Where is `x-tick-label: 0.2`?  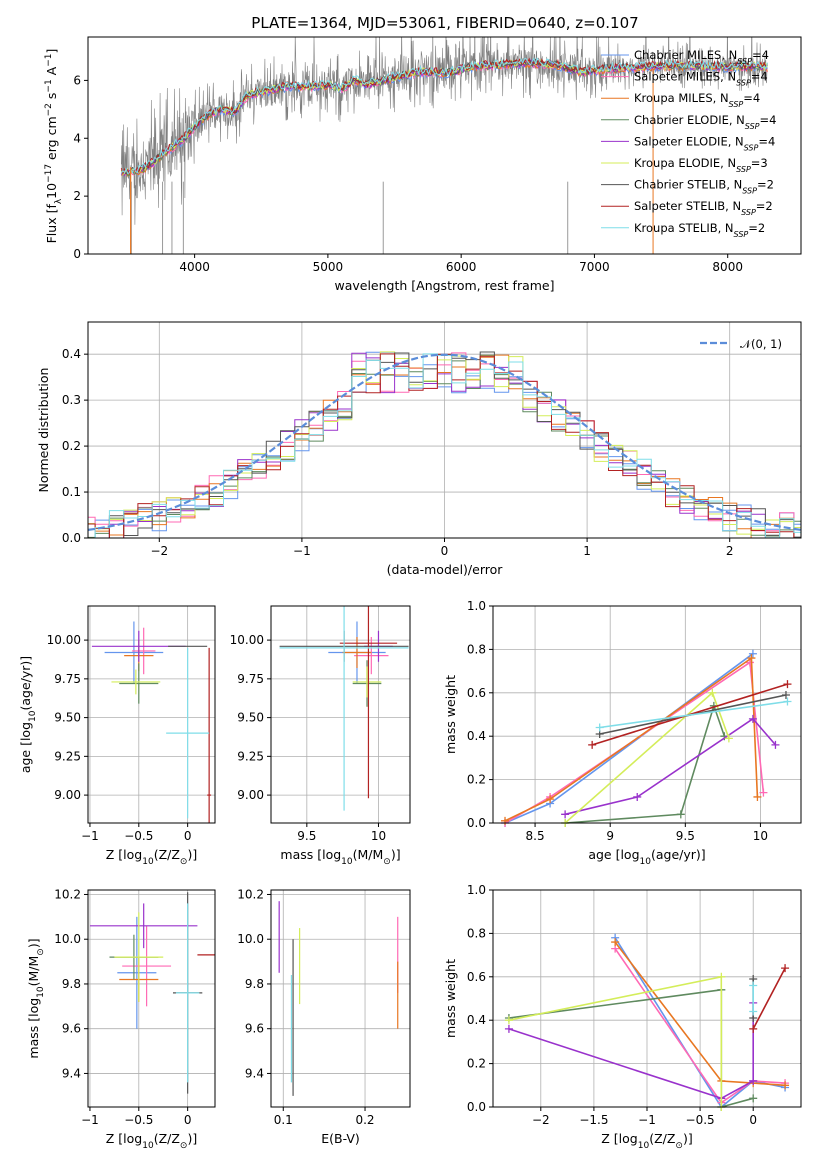
x-tick-label: 0.2 is located at coordinates (364, 1120).